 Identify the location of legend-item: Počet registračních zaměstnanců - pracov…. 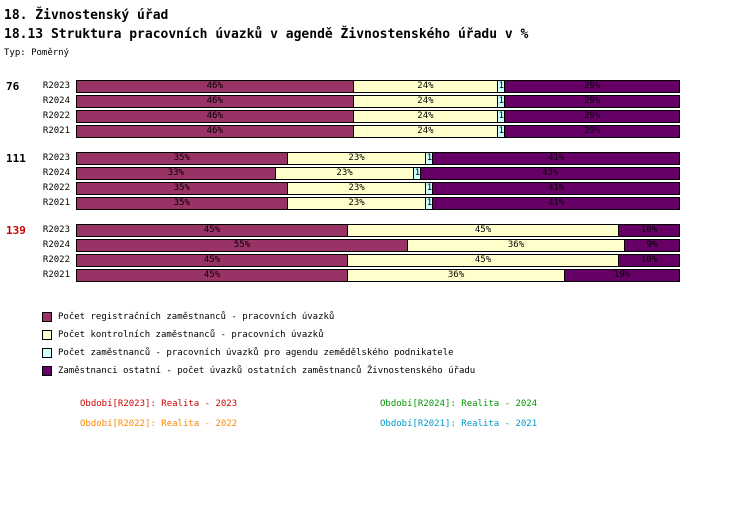
(396, 317).